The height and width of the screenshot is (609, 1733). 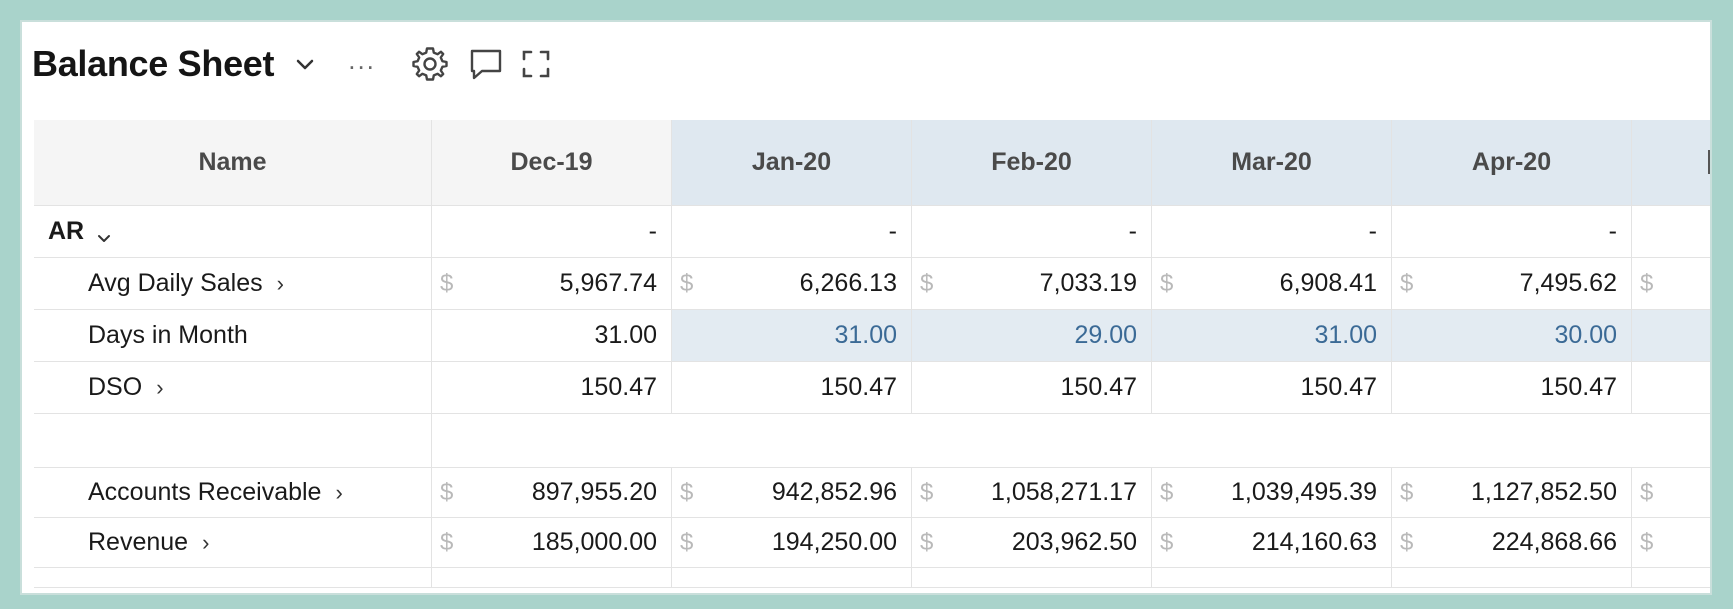 What do you see at coordinates (233, 231) in the screenshot?
I see `row-label: AR` at bounding box center [233, 231].